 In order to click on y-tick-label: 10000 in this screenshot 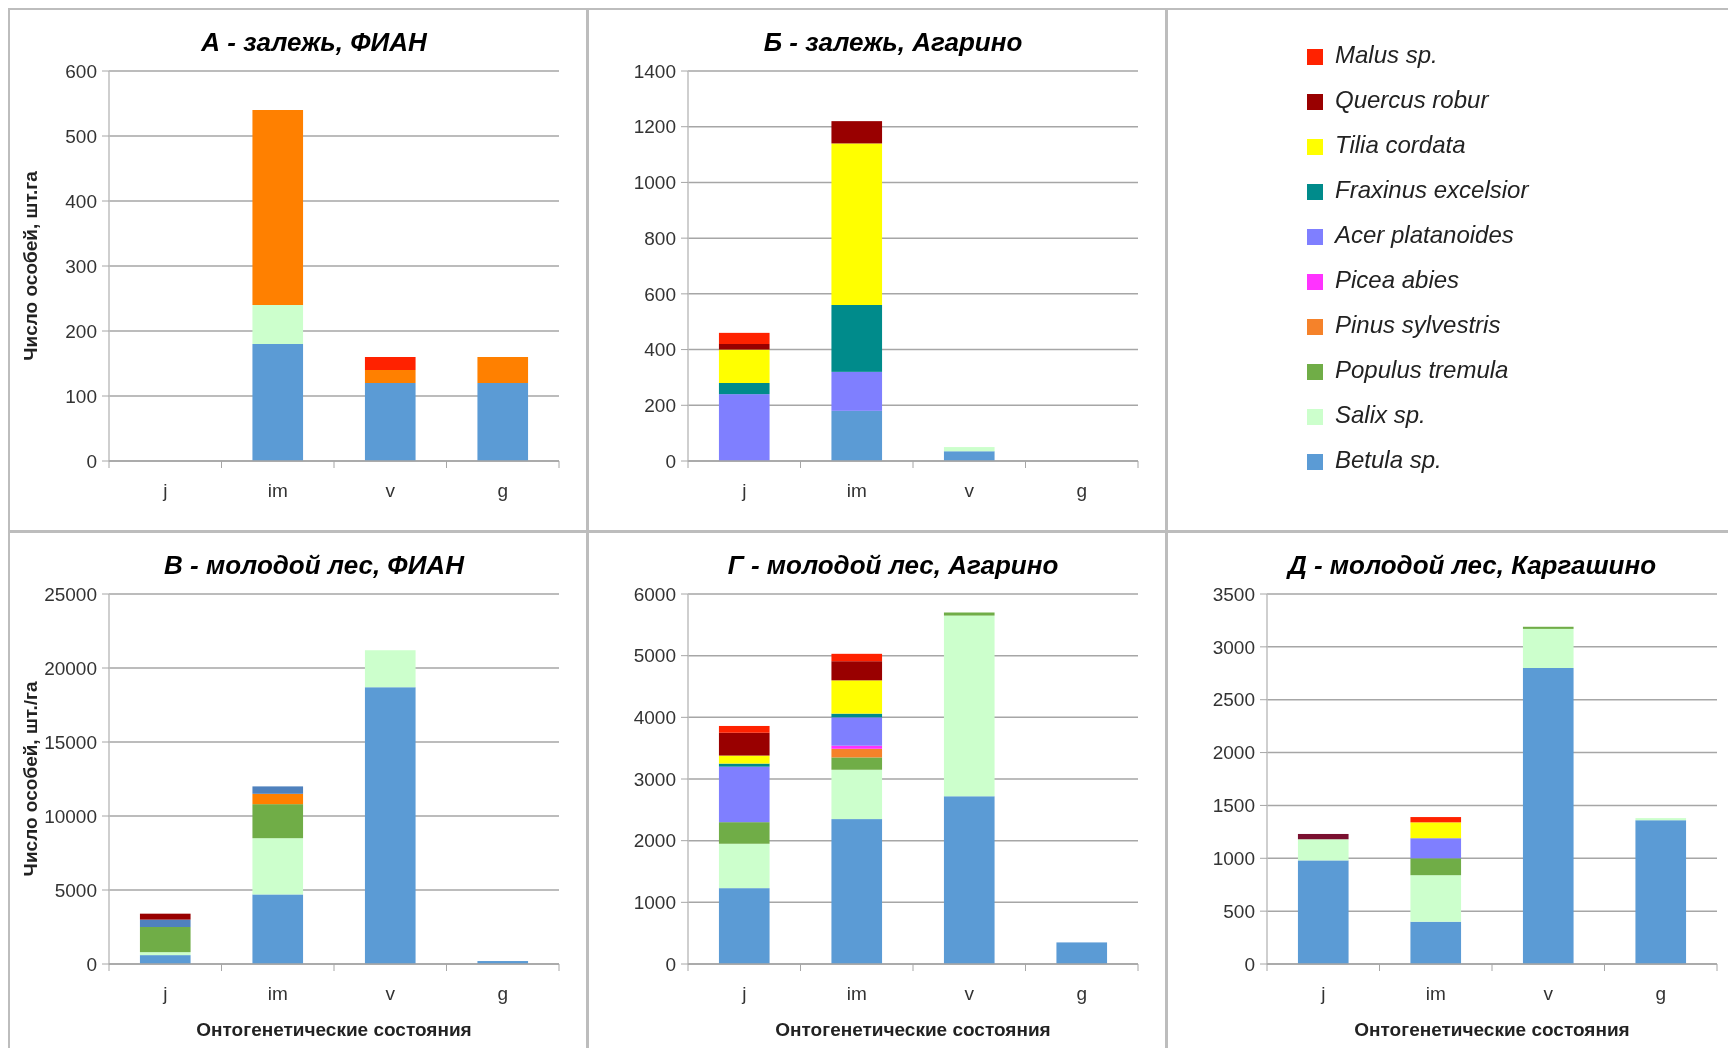, I will do `click(70, 816)`.